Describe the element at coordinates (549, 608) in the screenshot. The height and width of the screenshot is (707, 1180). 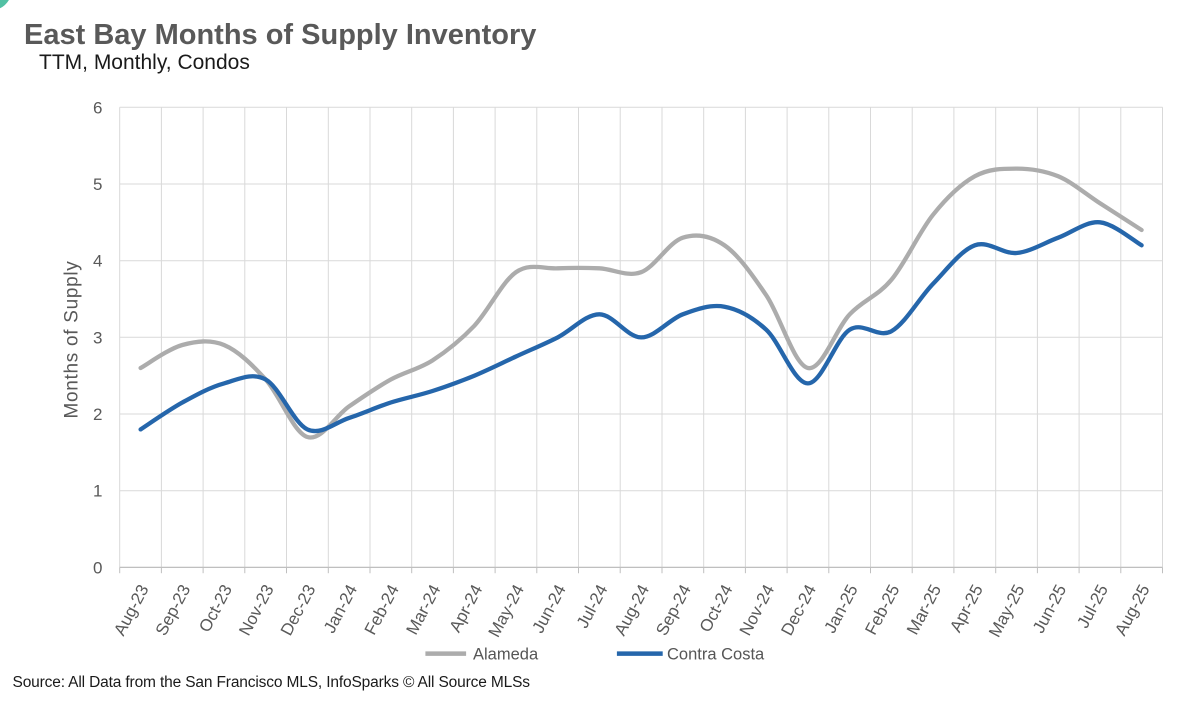
I see `svg-text: Jun-24` at that location.